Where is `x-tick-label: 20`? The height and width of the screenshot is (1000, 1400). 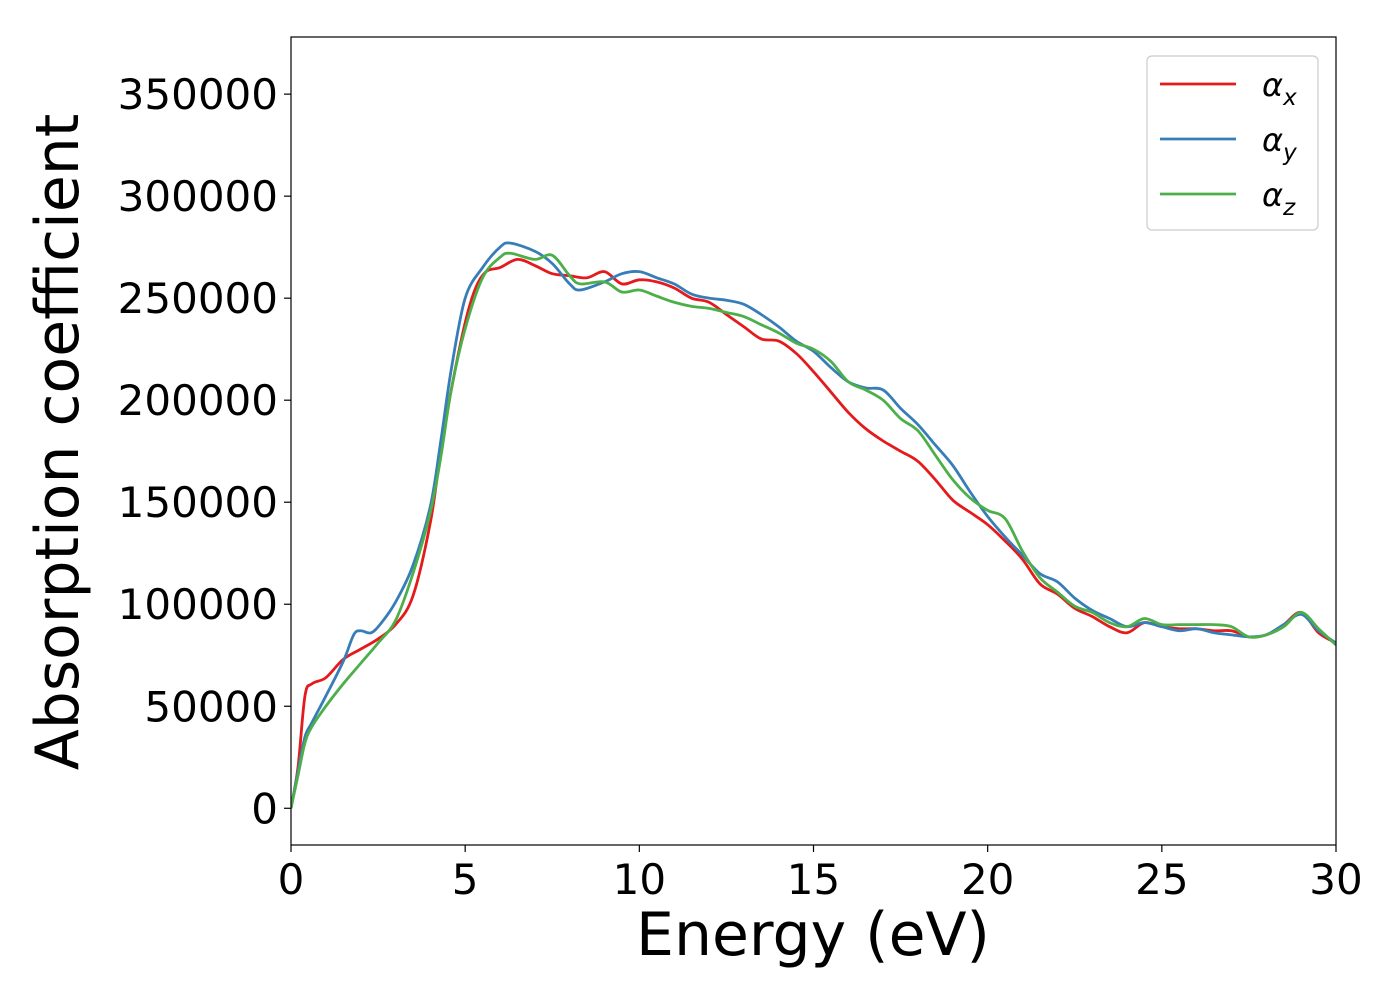 x-tick-label: 20 is located at coordinates (987, 879).